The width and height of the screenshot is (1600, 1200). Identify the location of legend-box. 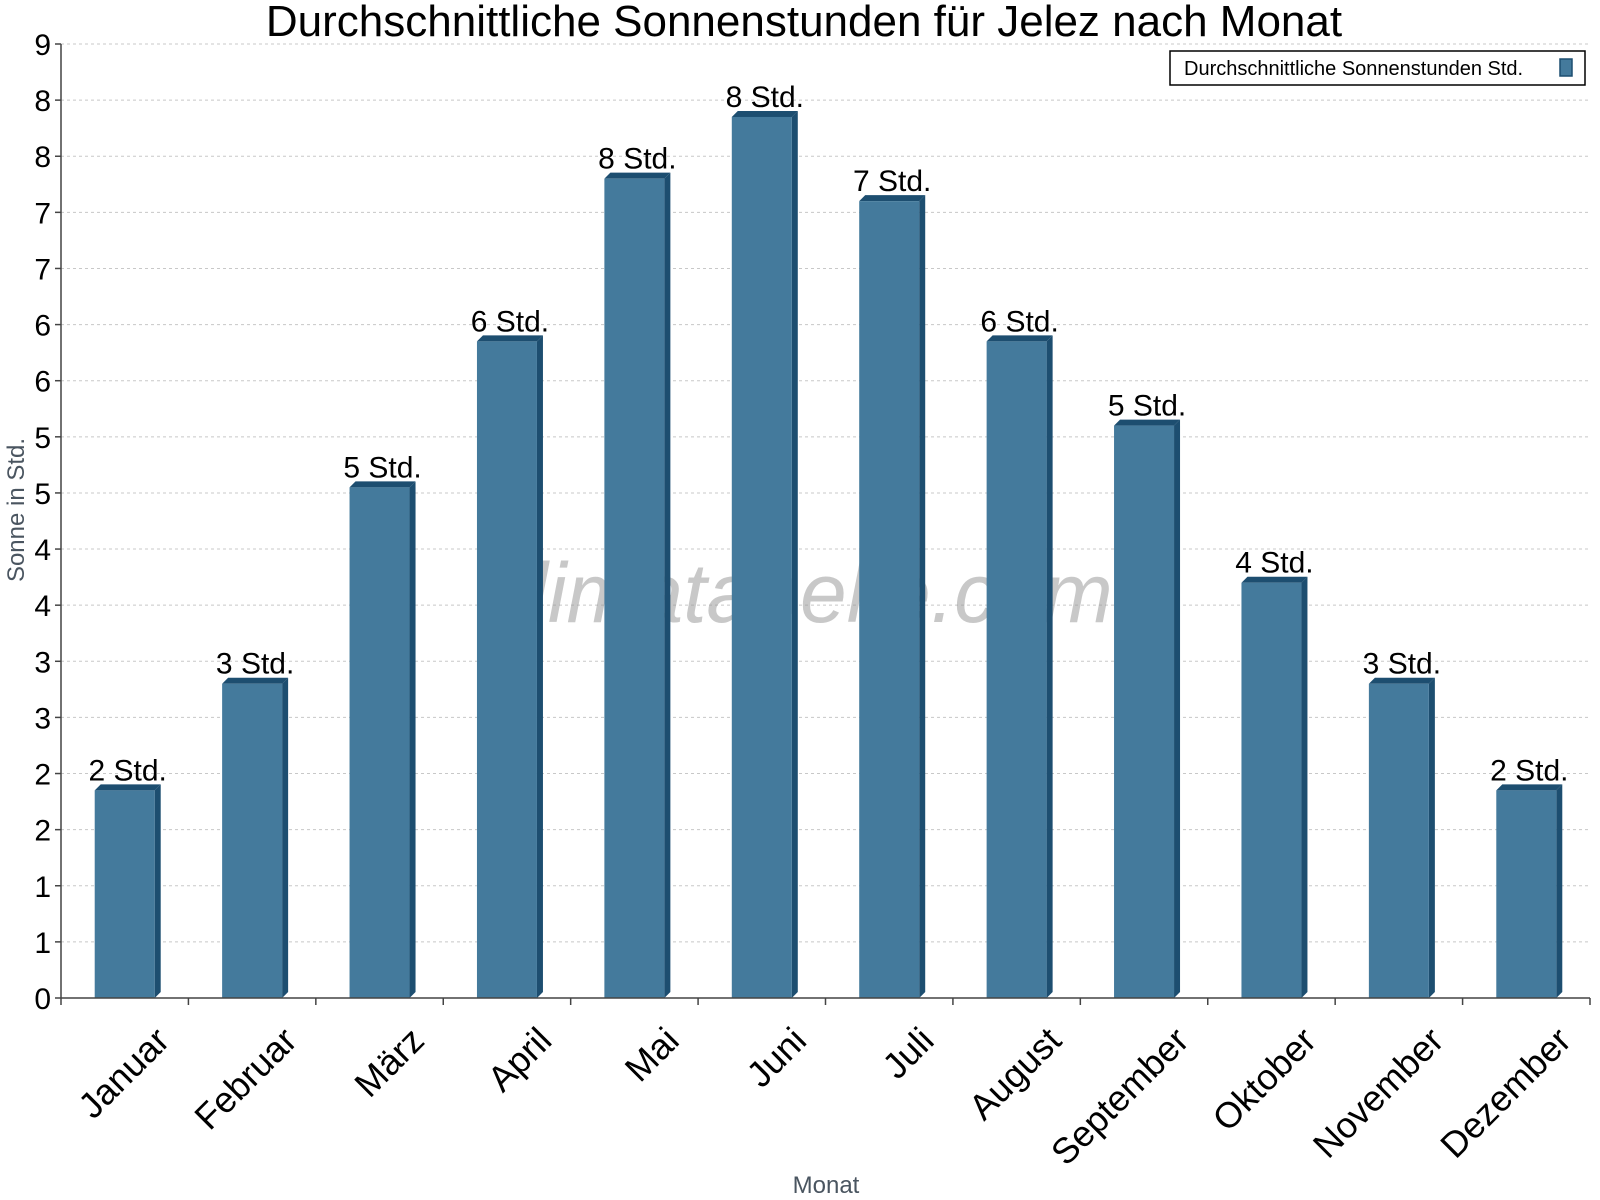
(1377, 68).